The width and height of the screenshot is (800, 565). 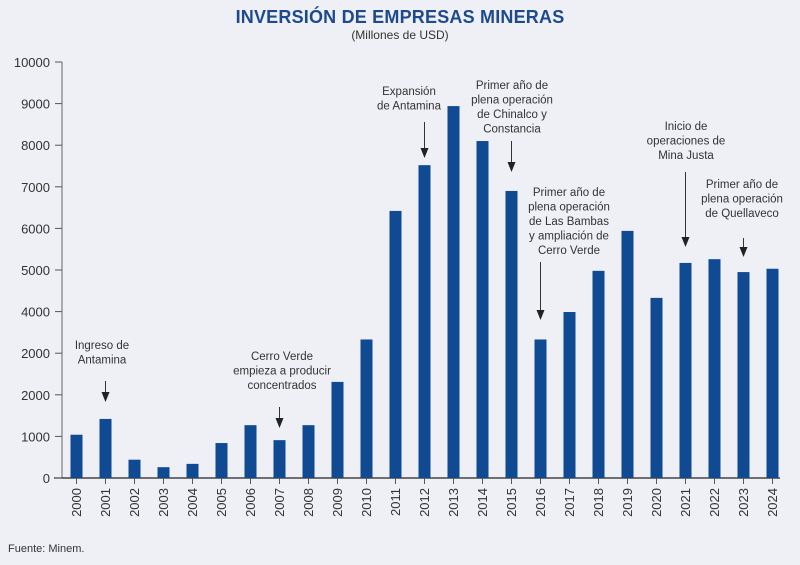 I want to click on annotation-text-2012: Expansión, so click(x=409, y=92).